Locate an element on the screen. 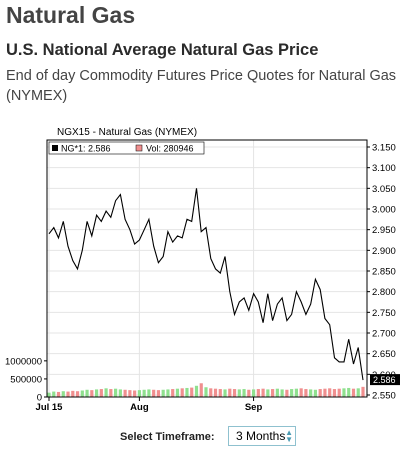 The image size is (409, 456). last-price-label: 2.586 is located at coordinates (384, 380).